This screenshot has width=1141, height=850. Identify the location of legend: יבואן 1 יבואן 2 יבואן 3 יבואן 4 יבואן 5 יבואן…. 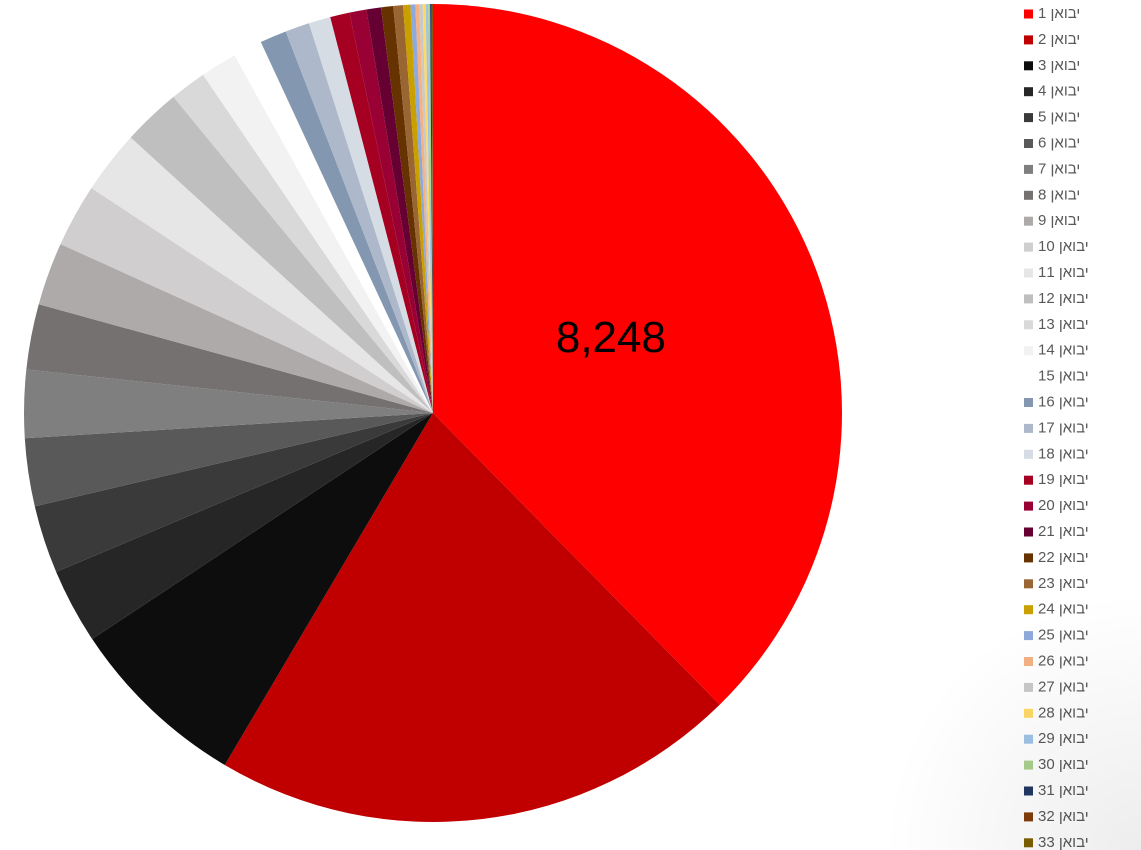
(1056, 427).